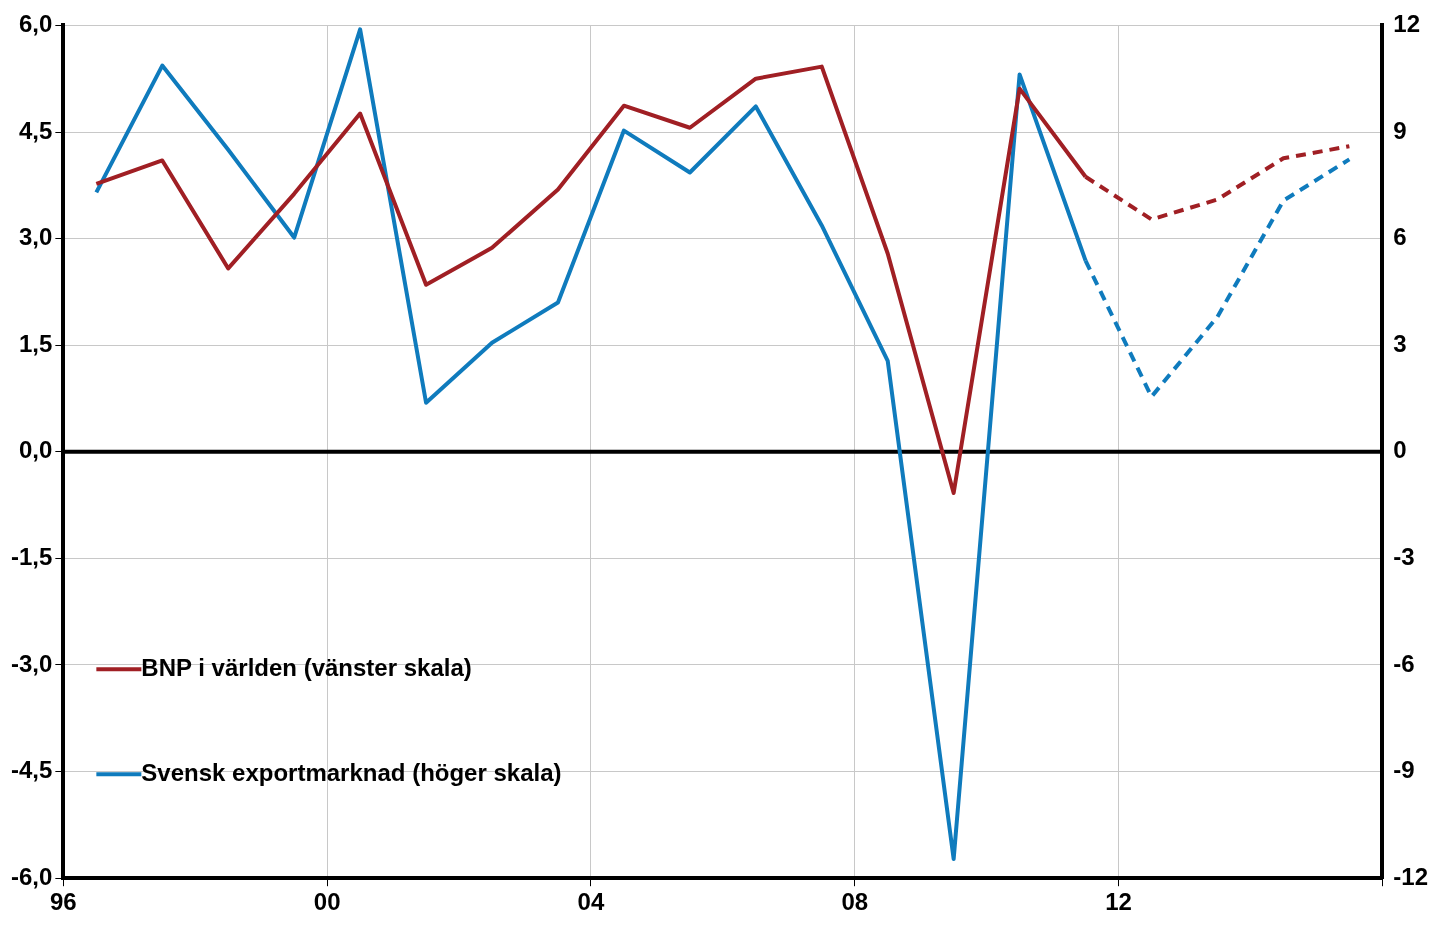 This screenshot has width=1447, height=929. Describe the element at coordinates (1400, 343) in the screenshot. I see `y2-tick-label: 3` at that location.